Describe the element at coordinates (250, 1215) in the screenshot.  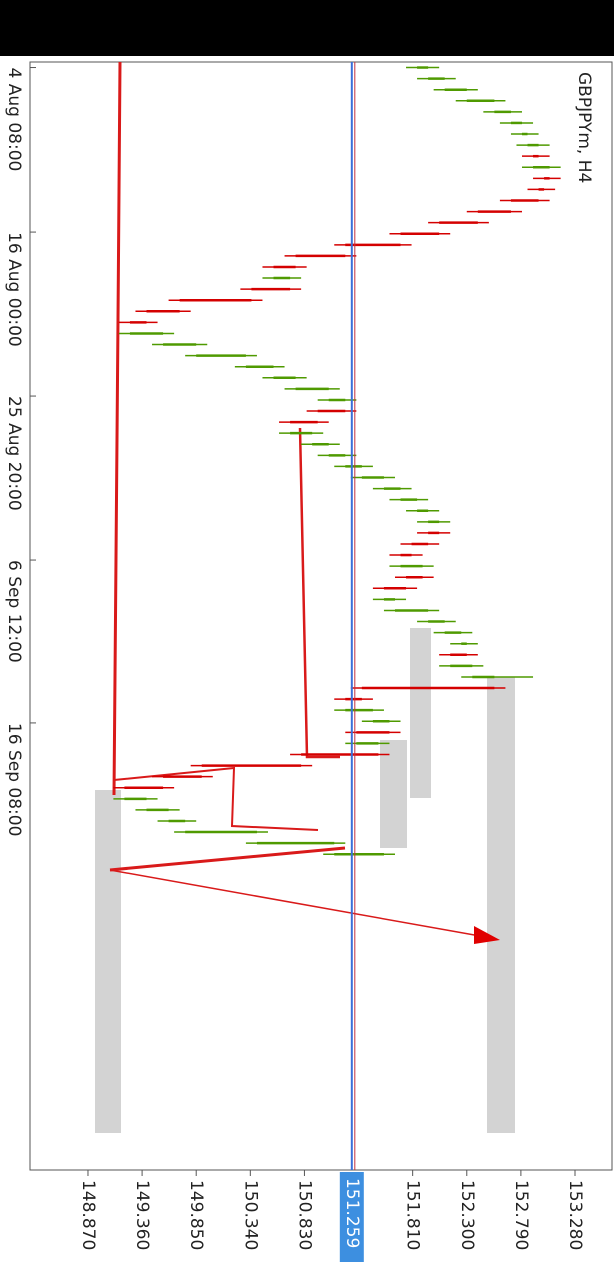
I see `y-tick-label: 150.340` at that location.